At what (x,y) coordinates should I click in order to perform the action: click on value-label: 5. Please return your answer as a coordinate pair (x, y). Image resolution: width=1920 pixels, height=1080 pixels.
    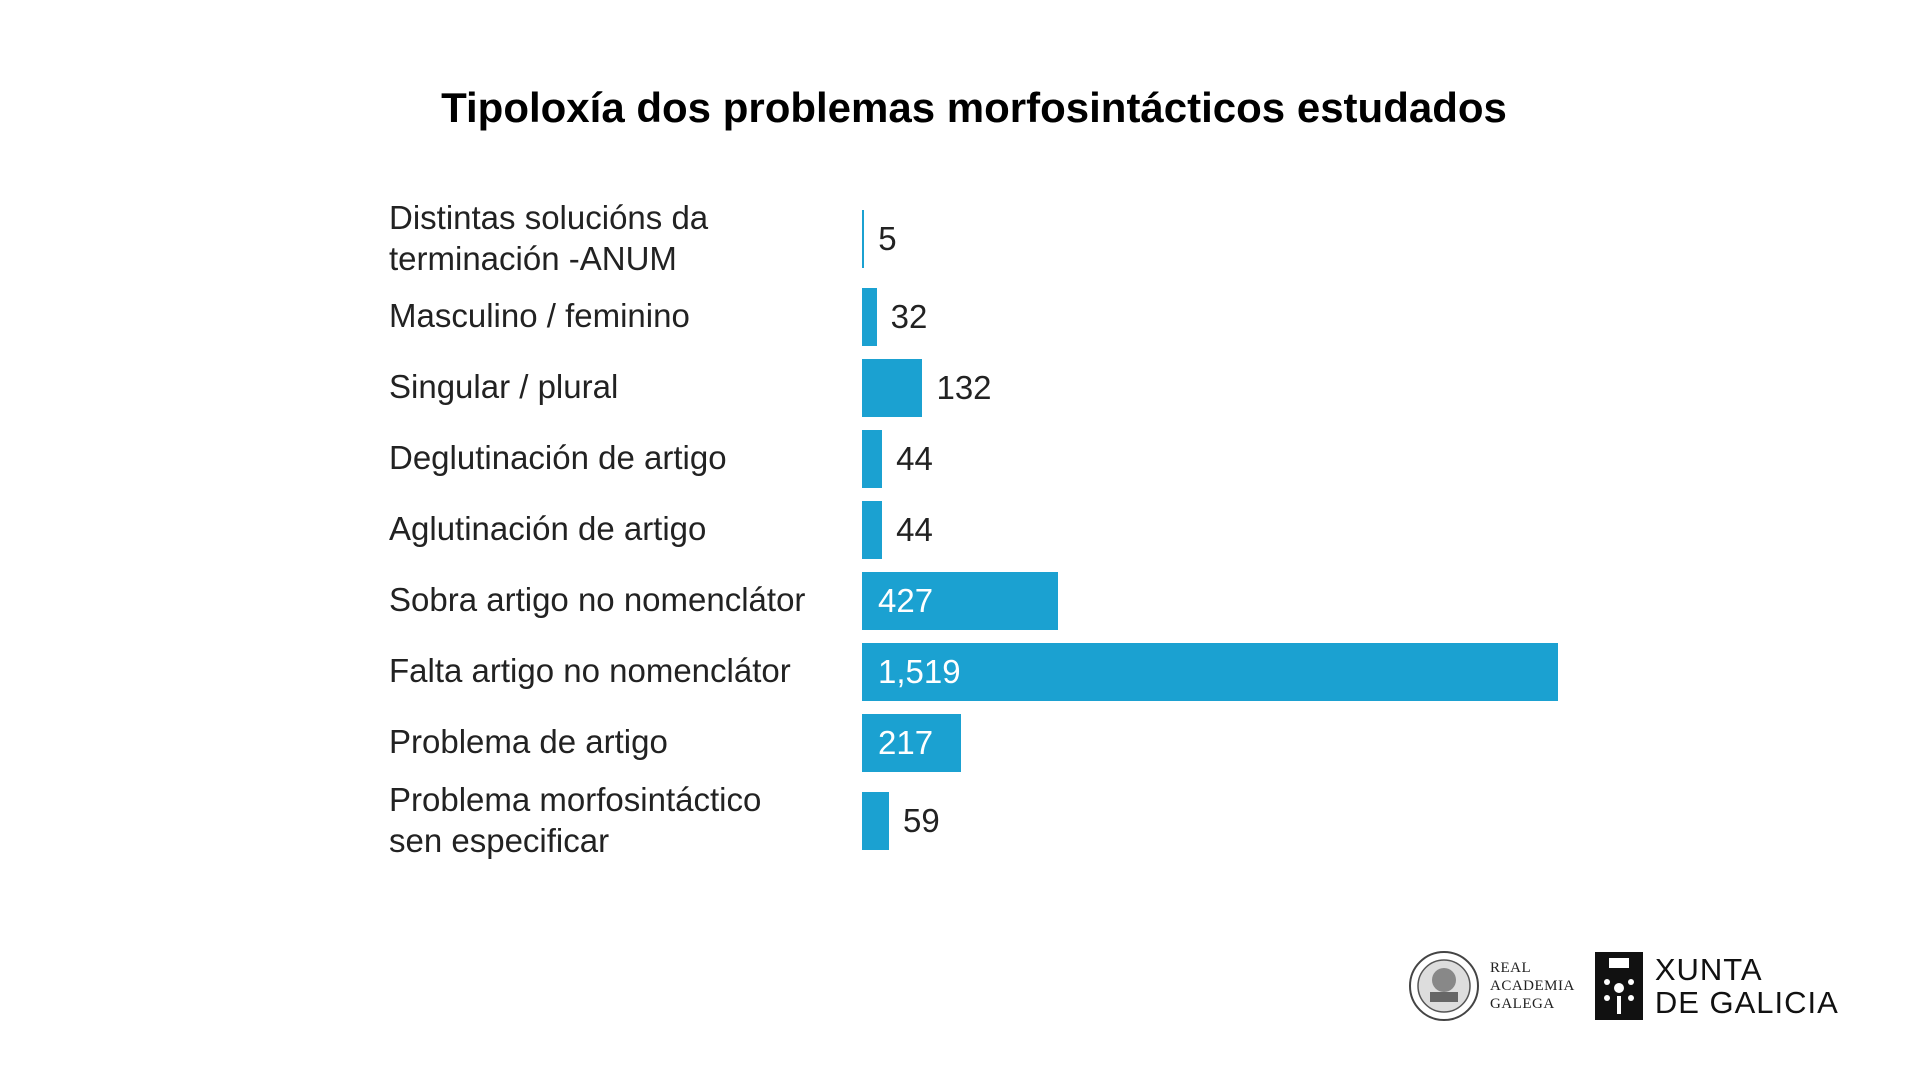
    Looking at the image, I should click on (887, 238).